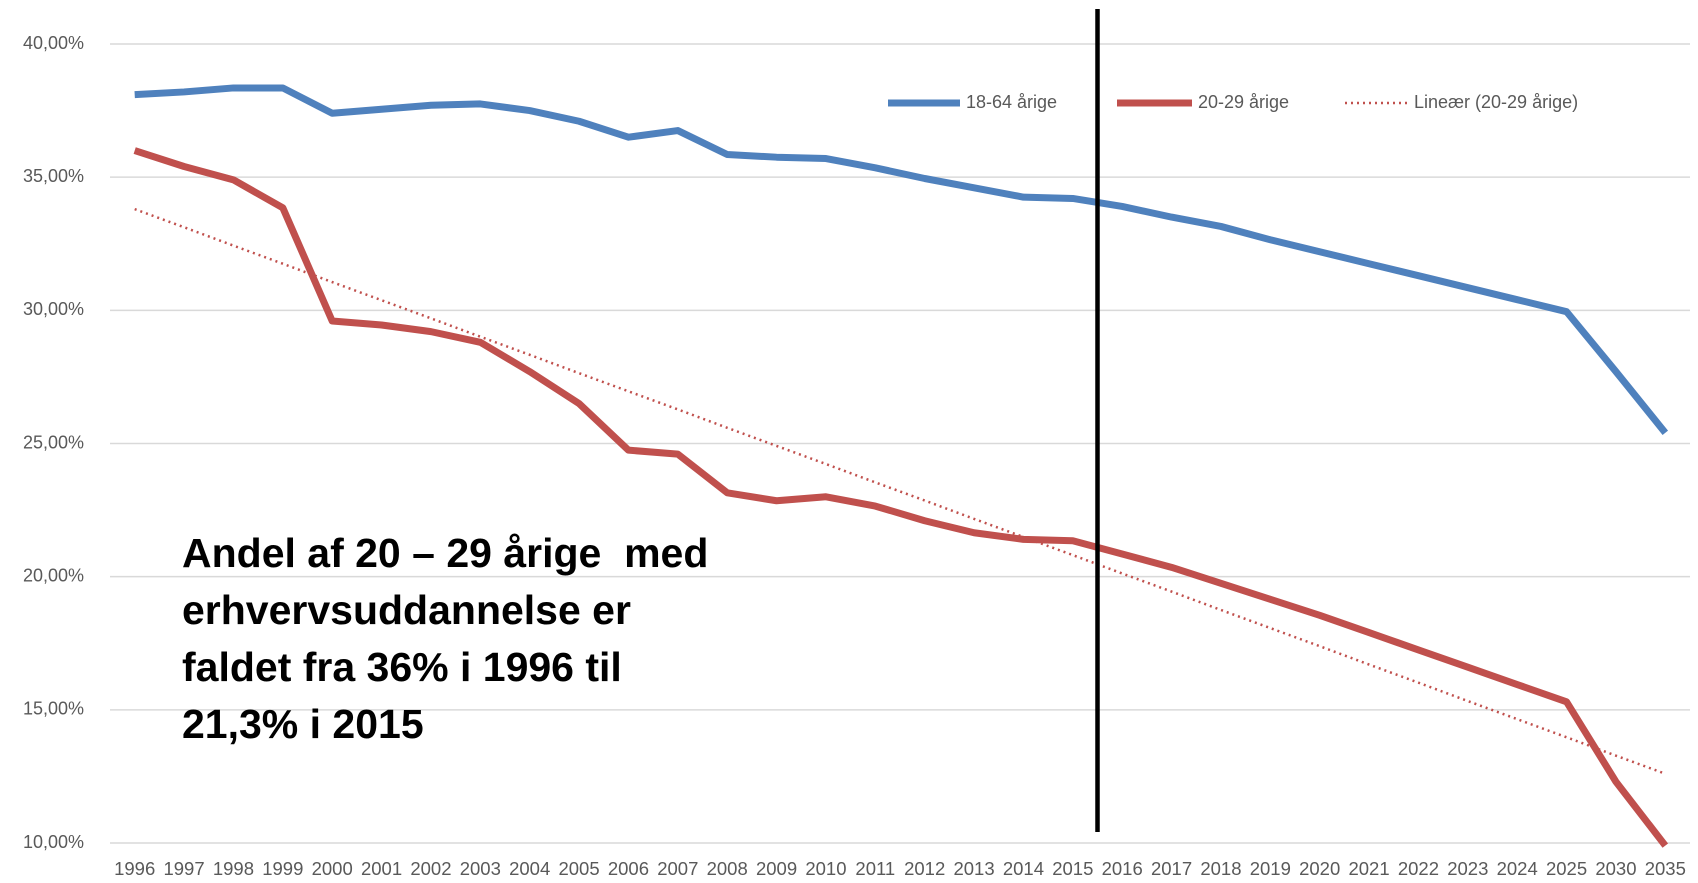  I want to click on x-tick-label: 2035, so click(1665, 868).